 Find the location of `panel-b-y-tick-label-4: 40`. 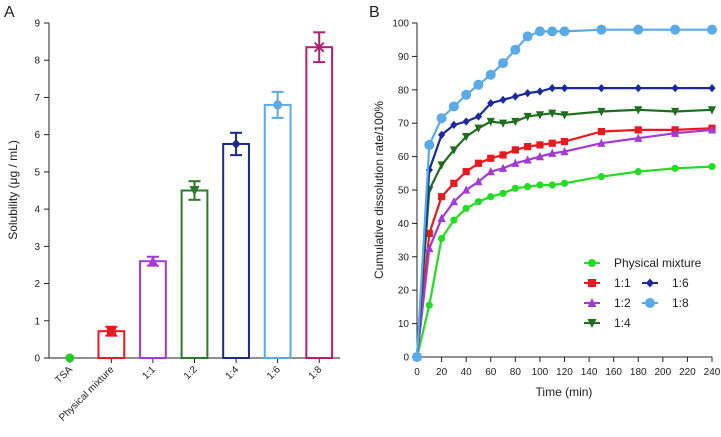

panel-b-y-tick-label-4: 40 is located at coordinates (404, 224).